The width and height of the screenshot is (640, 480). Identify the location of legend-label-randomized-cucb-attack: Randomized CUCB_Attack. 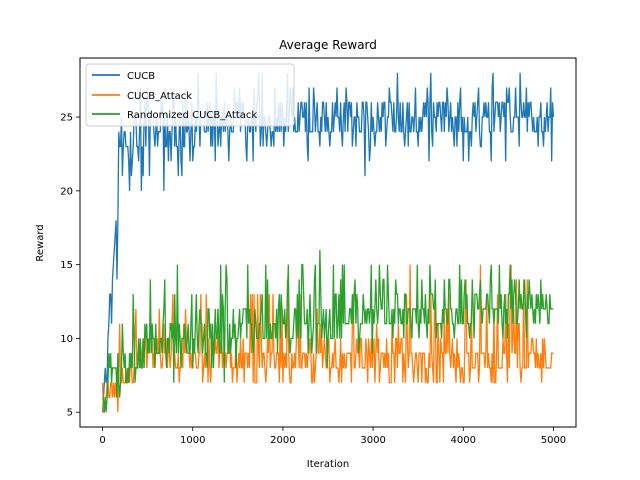
(192, 115).